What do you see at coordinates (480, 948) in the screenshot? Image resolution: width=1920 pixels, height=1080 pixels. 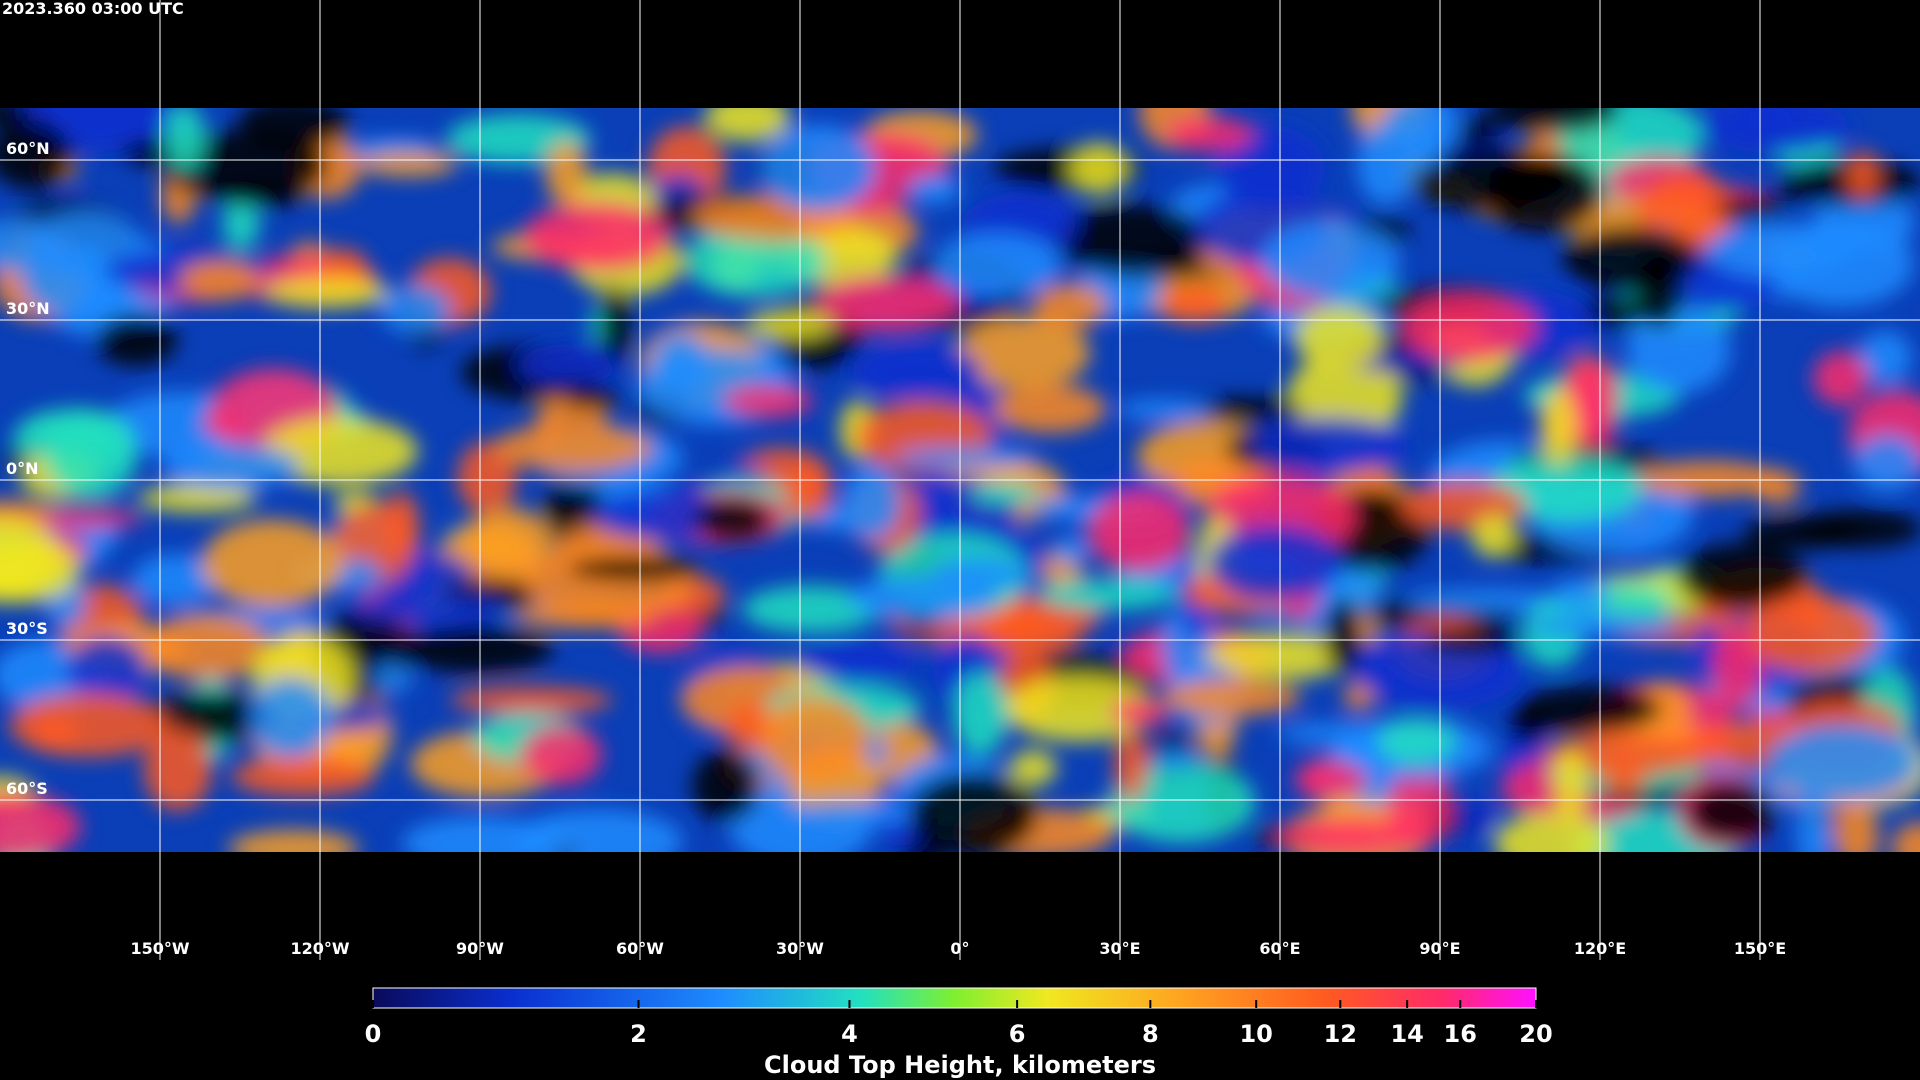 I see `lon-label: 90°W` at bounding box center [480, 948].